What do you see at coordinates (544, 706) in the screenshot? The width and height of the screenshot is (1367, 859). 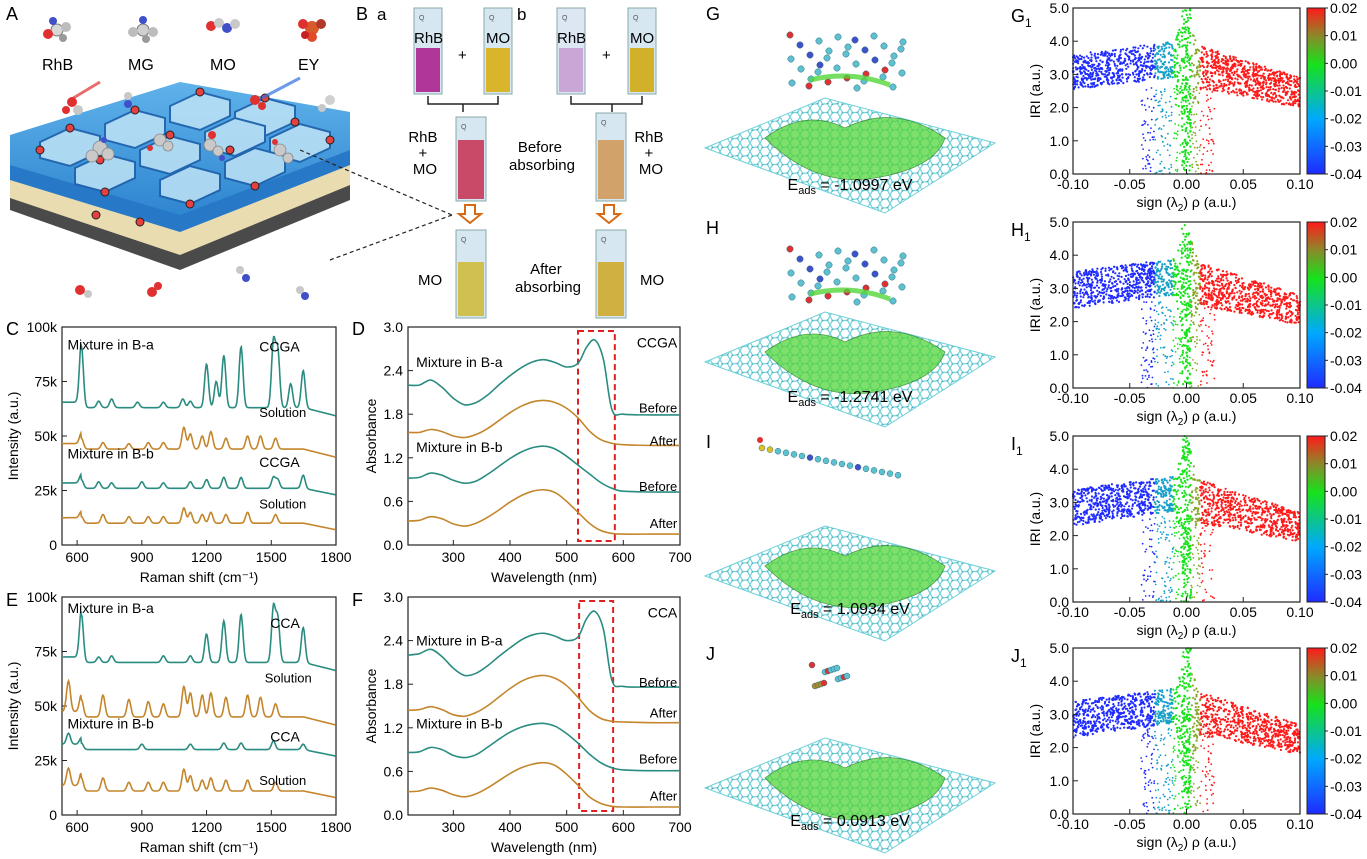 I see `plot-frame` at bounding box center [544, 706].